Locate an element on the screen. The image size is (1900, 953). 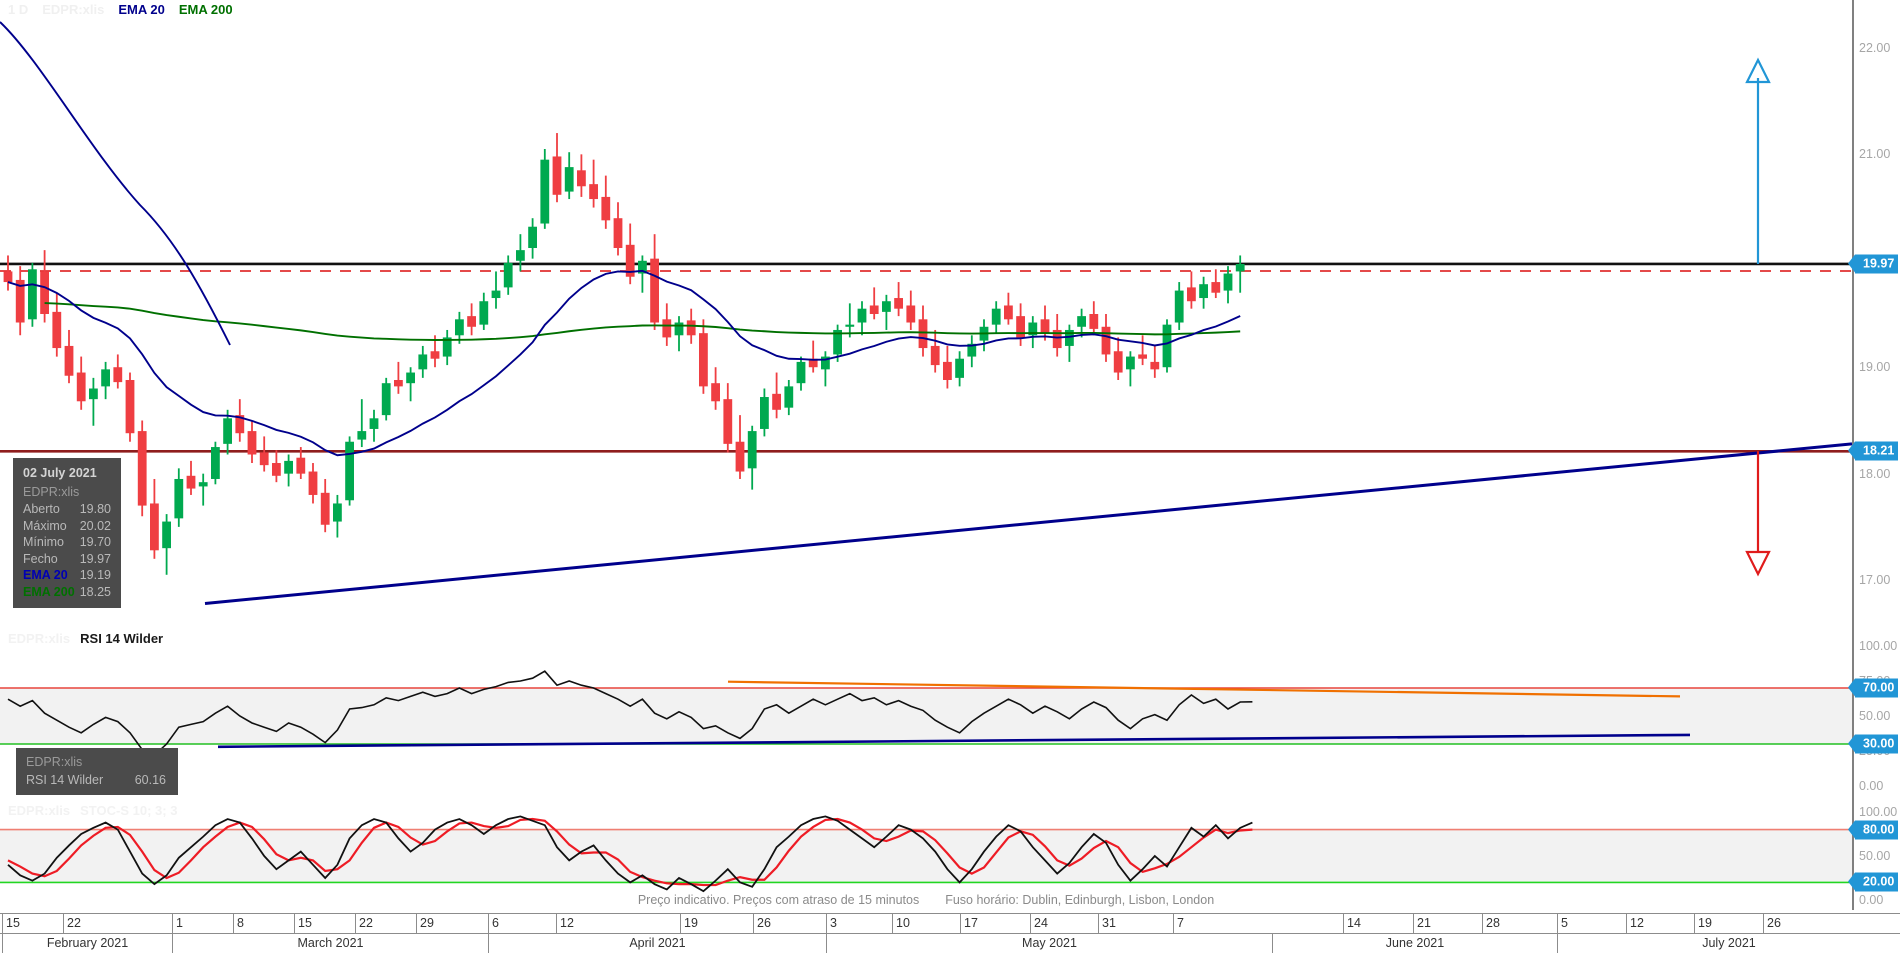
price-axis-tick: 17.00 is located at coordinates (1875, 580).